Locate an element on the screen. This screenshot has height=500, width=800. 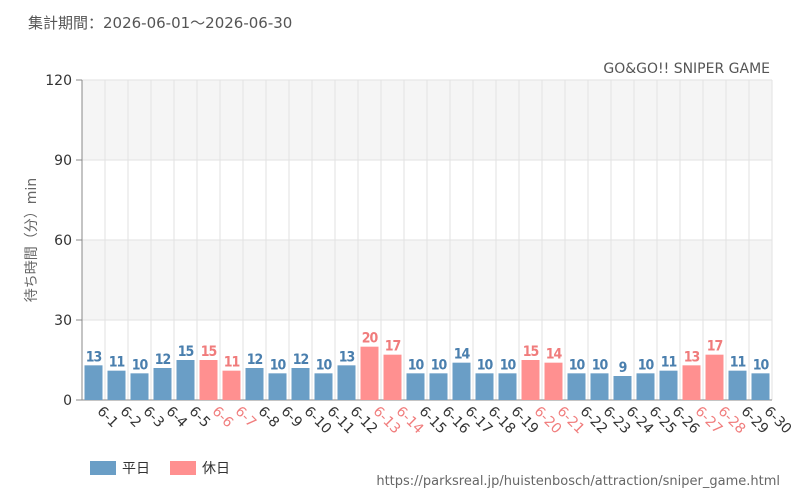
legend-item-holiday: 休日 is located at coordinates (200, 468).